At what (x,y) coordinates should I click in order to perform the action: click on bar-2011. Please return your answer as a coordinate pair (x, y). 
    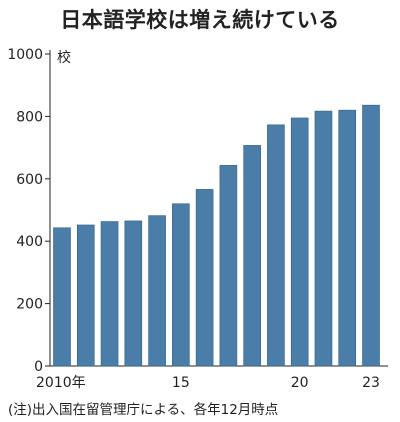
    Looking at the image, I should click on (85, 295).